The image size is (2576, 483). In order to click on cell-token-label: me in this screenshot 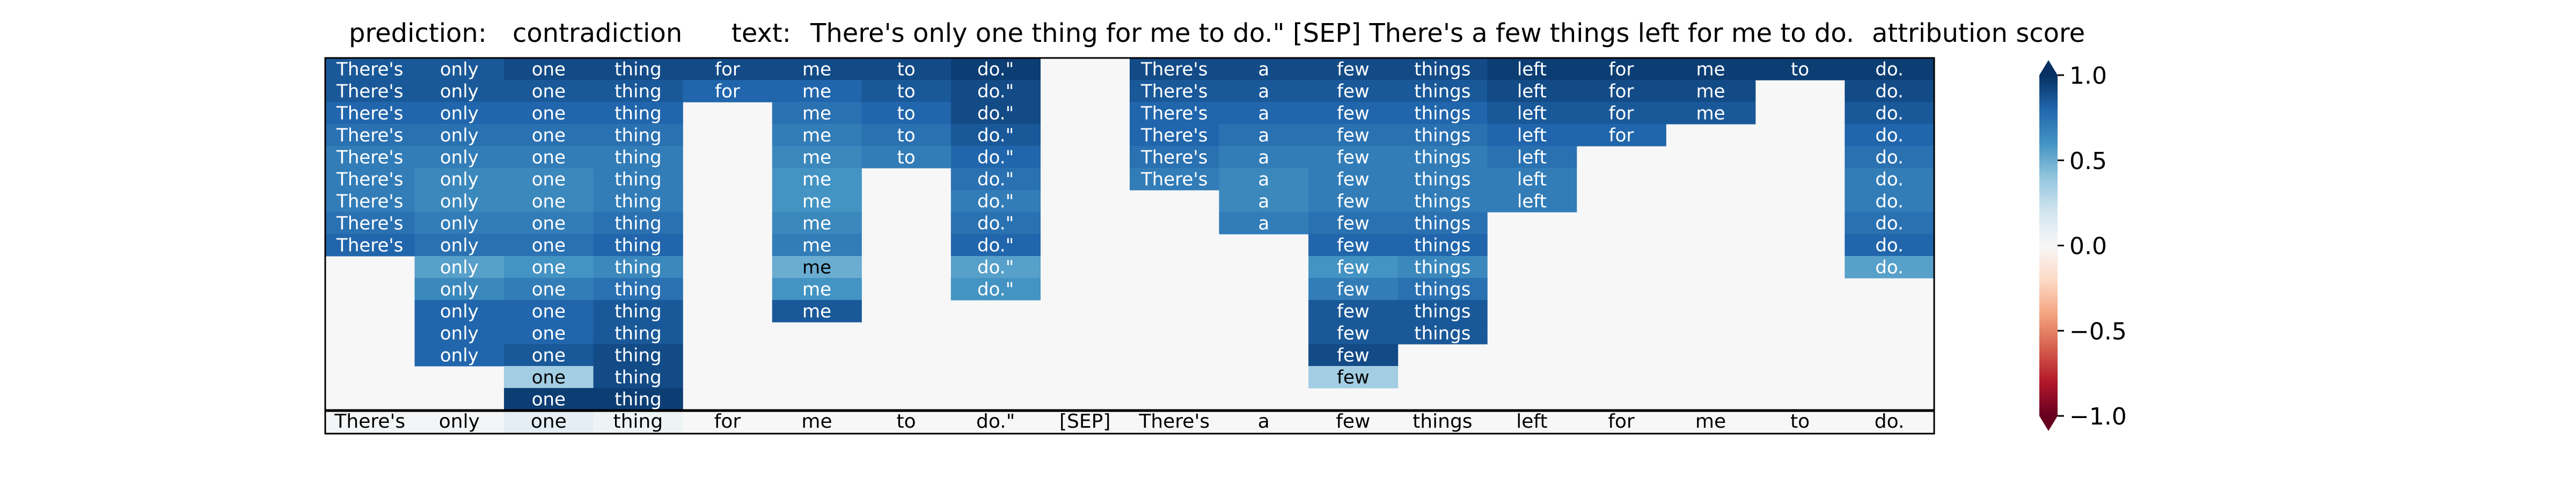, I will do `click(816, 69)`.